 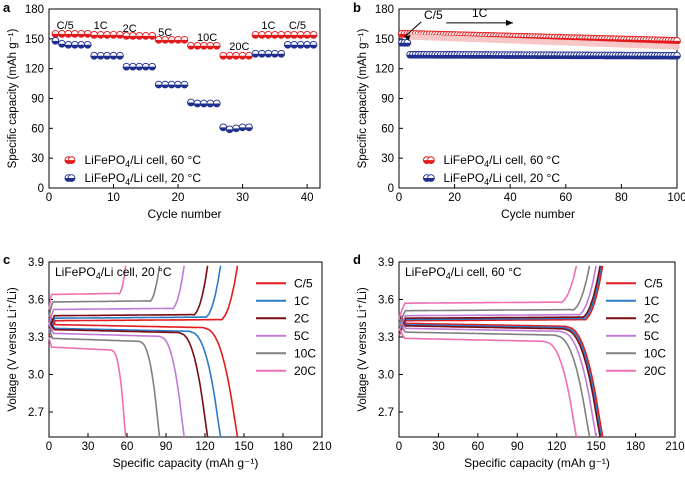 What do you see at coordinates (302, 336) in the screenshot?
I see `legend-label-c: 5C` at bounding box center [302, 336].